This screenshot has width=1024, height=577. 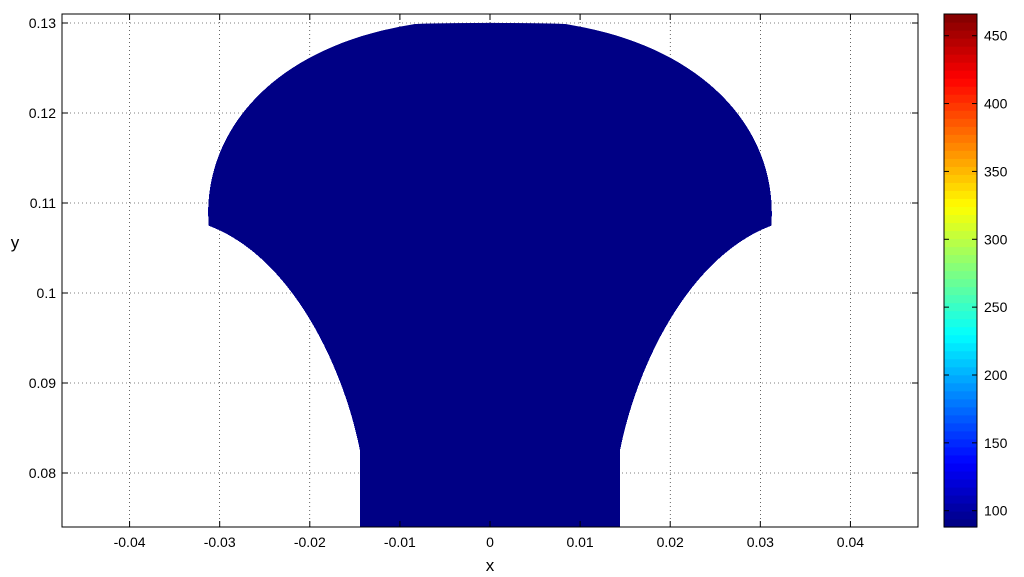 What do you see at coordinates (996, 104) in the screenshot?
I see `colorbar-tick-label: 400` at bounding box center [996, 104].